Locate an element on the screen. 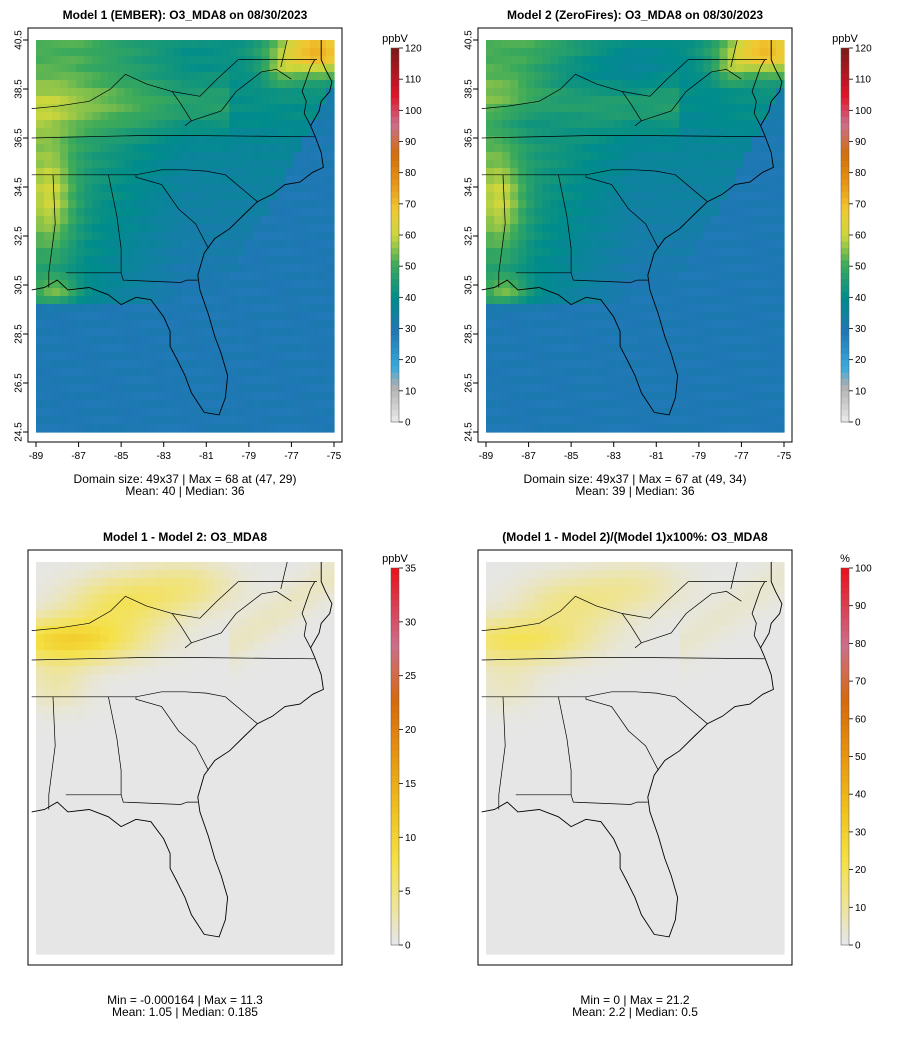  x-tick-label: -89 is located at coordinates (486, 456).